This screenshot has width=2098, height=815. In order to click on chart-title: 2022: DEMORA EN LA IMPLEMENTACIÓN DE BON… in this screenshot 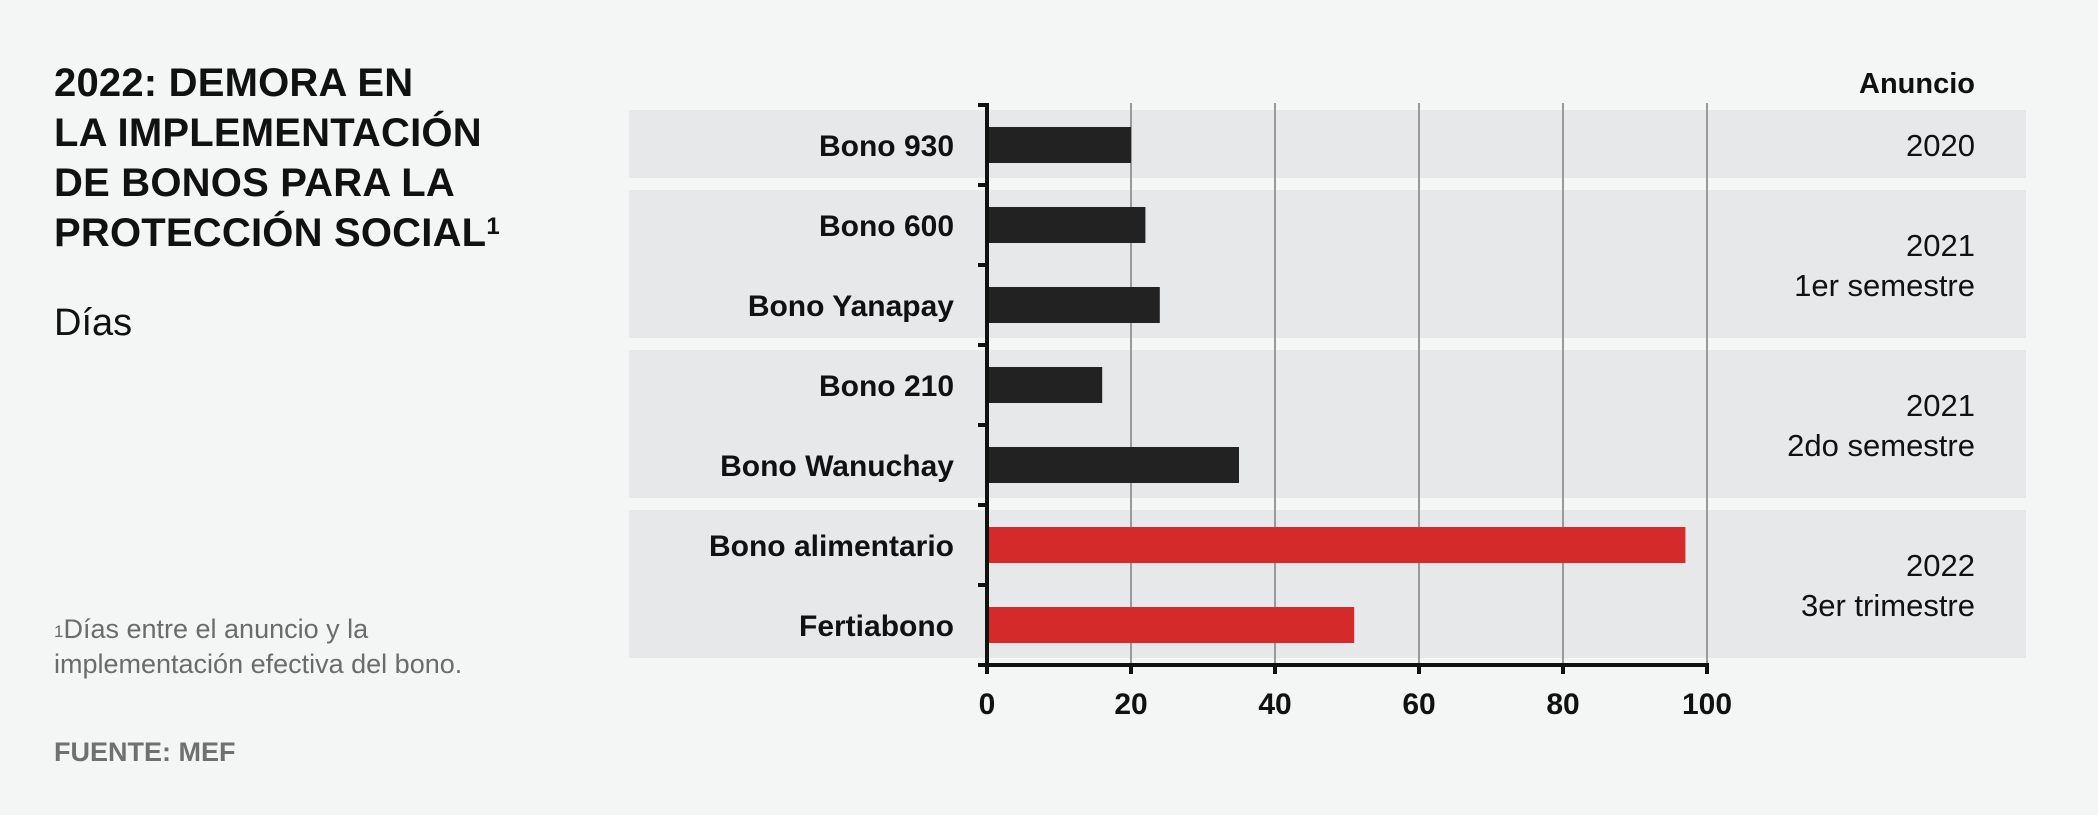, I will do `click(314, 158)`.